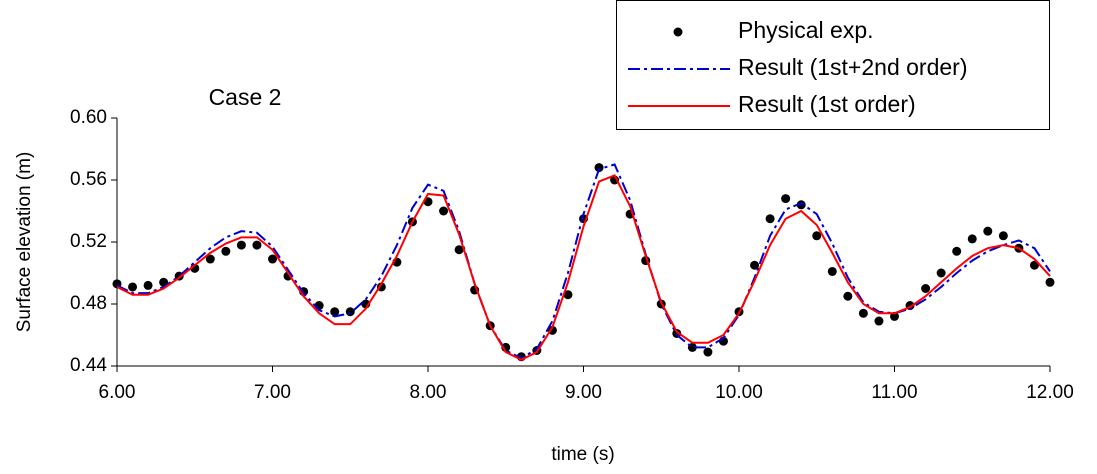 The width and height of the screenshot is (1097, 474). Describe the element at coordinates (852, 67) in the screenshot. I see `legend-label: Result (1st+2nd order)` at that location.